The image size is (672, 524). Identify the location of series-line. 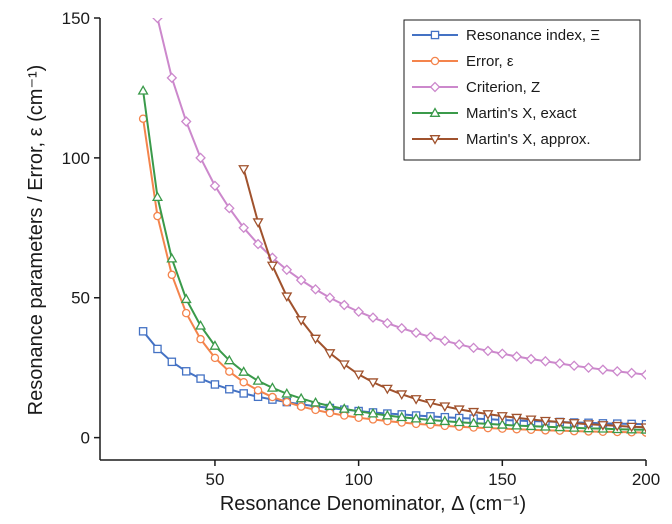
(394, 378).